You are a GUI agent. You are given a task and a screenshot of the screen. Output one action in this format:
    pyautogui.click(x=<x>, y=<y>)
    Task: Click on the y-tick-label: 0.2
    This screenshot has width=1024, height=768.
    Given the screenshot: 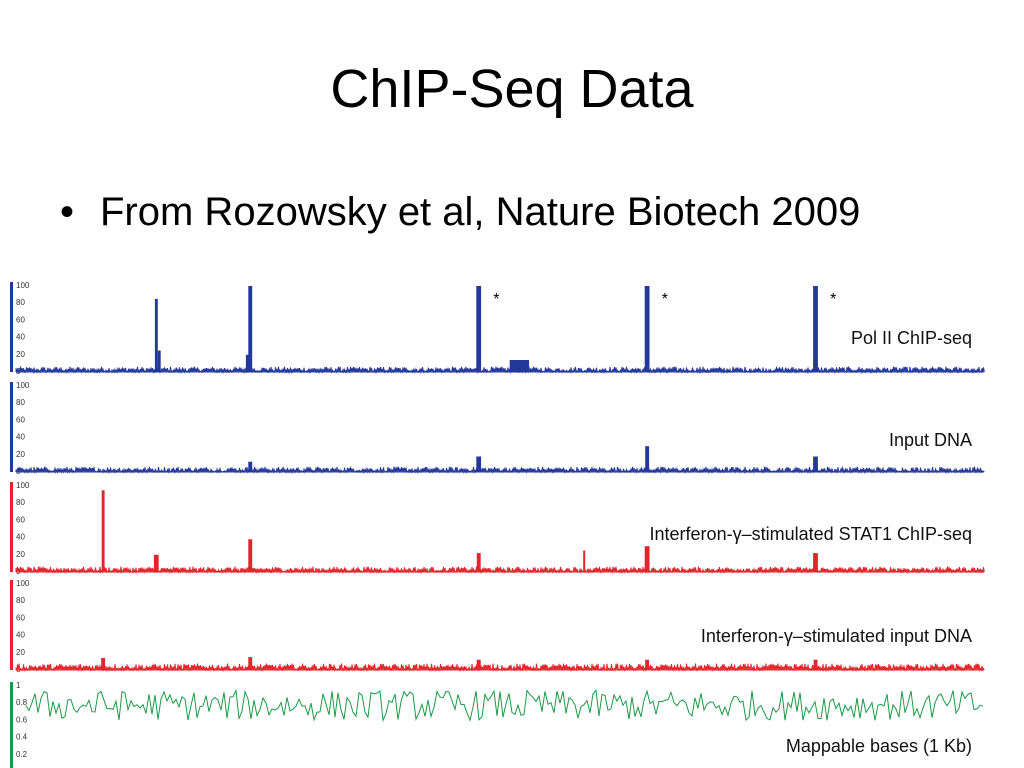 What is the action you would take?
    pyautogui.click(x=22, y=754)
    